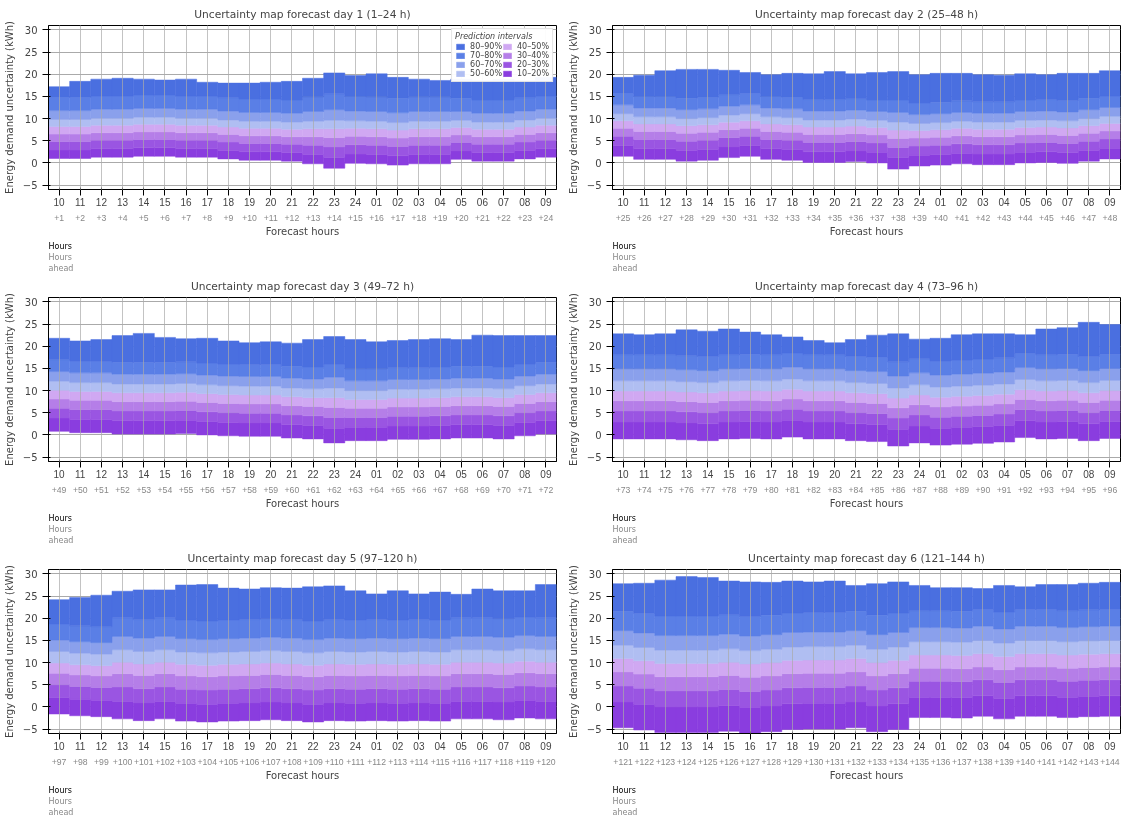 This screenshot has height=823, width=1129. Describe the element at coordinates (1067, 753) in the screenshot. I see `category-label: 07 +142` at that location.